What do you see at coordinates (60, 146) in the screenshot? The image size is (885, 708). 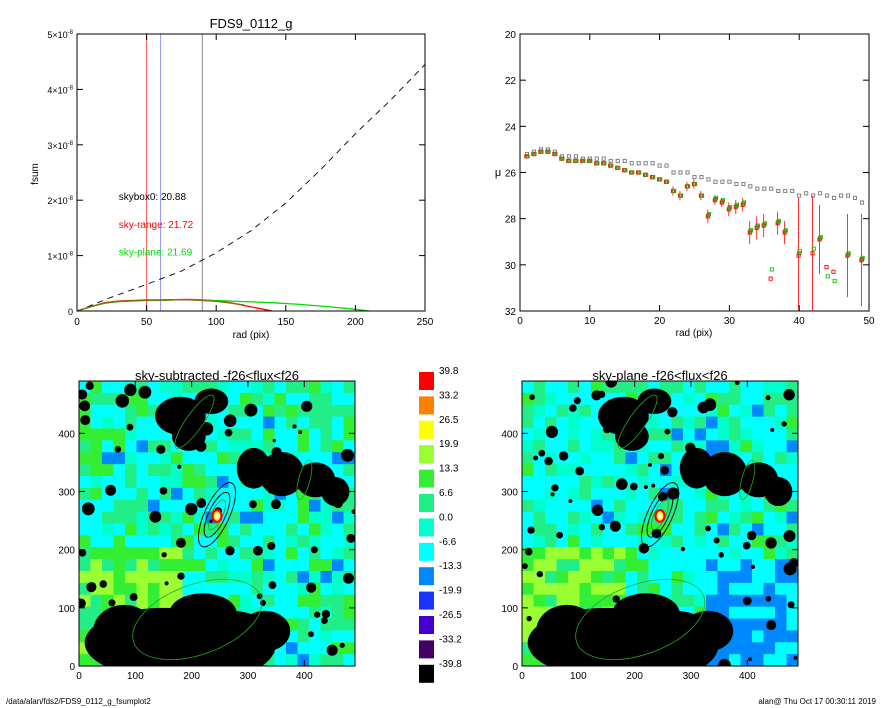 I see `fsum-ytick-label: 3×10⁻⁸` at bounding box center [60, 146].